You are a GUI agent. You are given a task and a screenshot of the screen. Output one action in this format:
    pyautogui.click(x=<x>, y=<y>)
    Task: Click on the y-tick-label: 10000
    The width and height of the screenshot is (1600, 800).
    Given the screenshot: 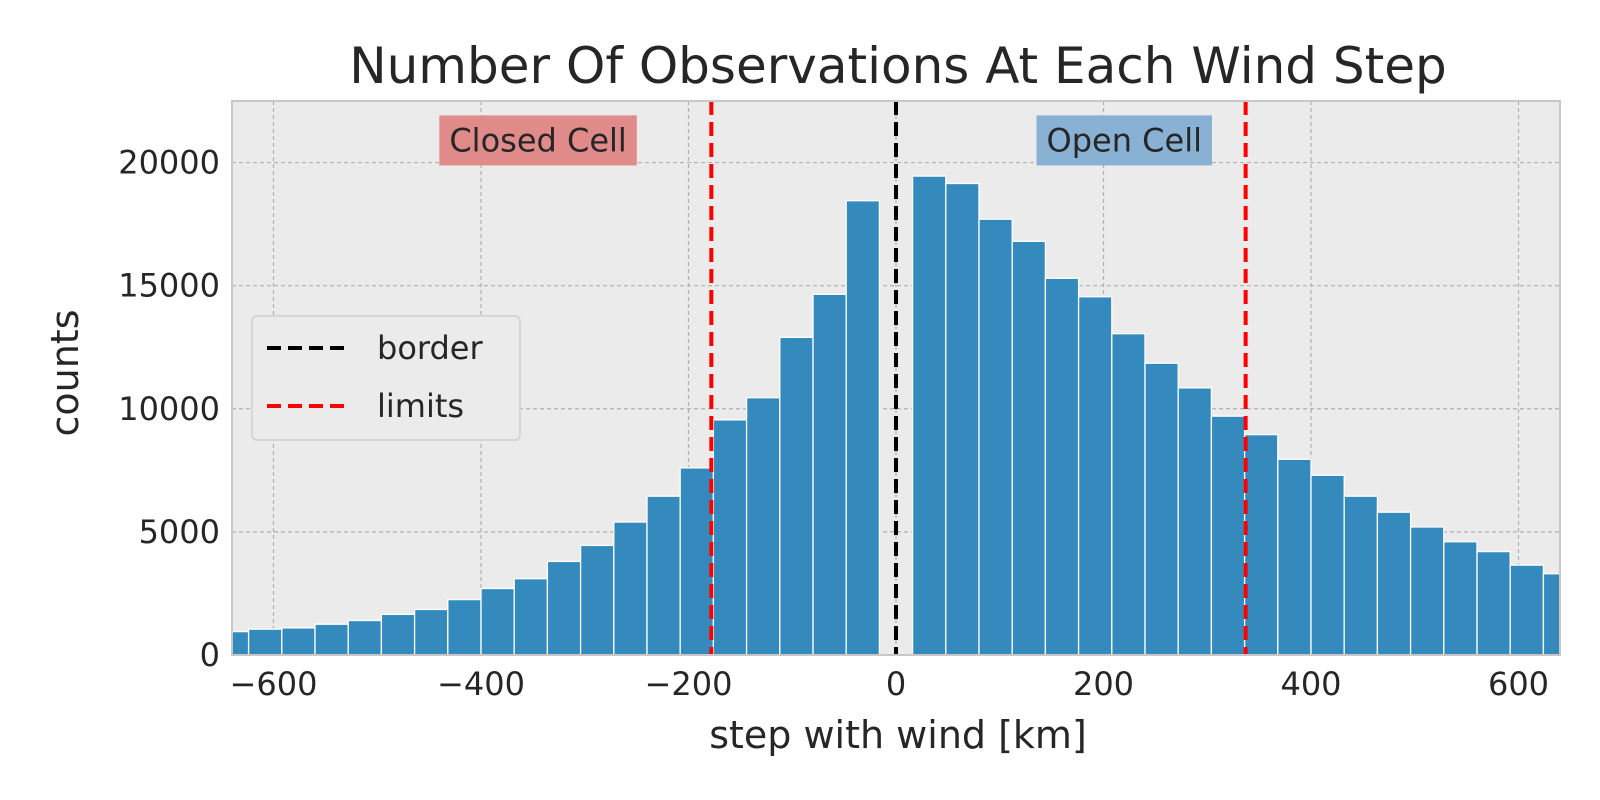 What is the action you would take?
    pyautogui.click(x=169, y=409)
    